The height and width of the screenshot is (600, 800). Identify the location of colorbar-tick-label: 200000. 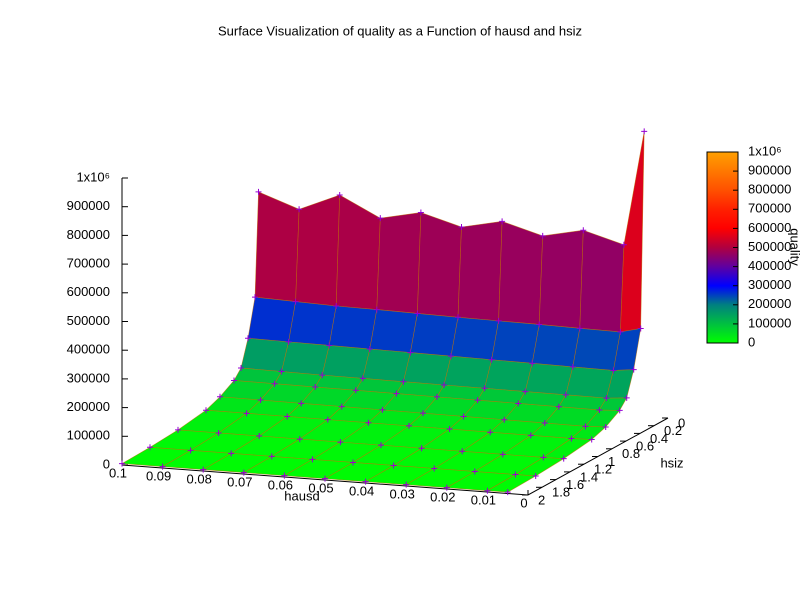
(769, 303).